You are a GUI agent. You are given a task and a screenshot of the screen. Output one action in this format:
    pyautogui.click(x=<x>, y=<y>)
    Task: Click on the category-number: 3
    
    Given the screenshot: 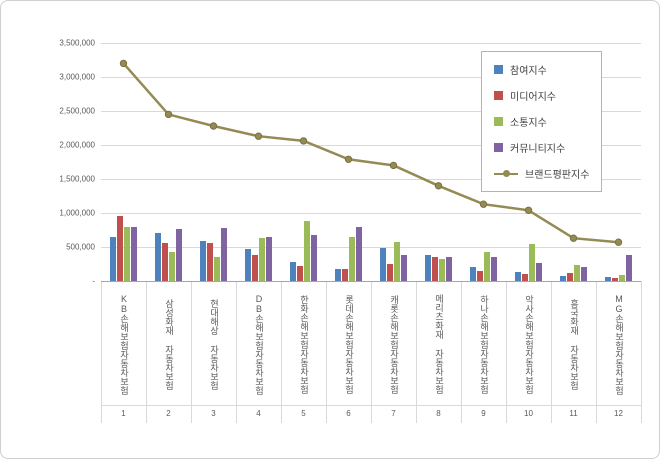 What is the action you would take?
    pyautogui.click(x=213, y=413)
    